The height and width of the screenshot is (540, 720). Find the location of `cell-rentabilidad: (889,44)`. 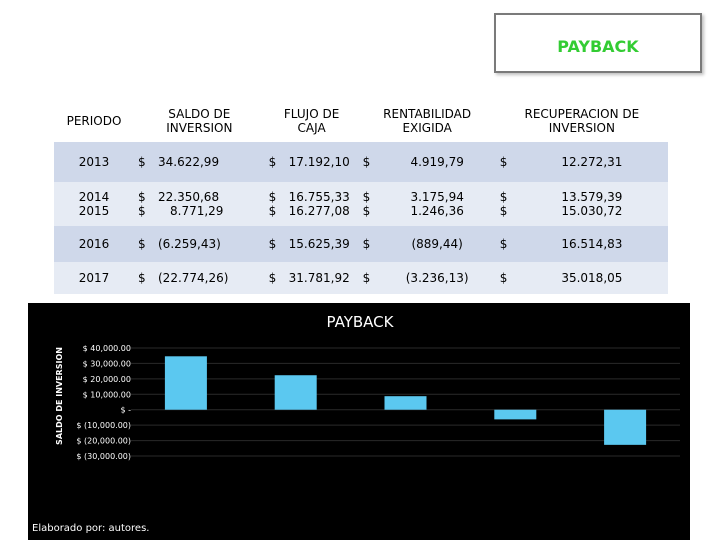

cell-rentabilidad: (889,44) is located at coordinates (437, 244).